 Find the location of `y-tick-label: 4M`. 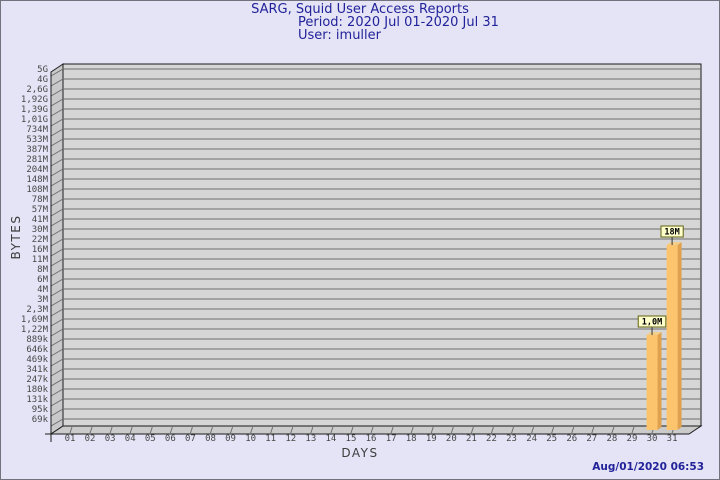

y-tick-label: 4M is located at coordinates (42, 290).